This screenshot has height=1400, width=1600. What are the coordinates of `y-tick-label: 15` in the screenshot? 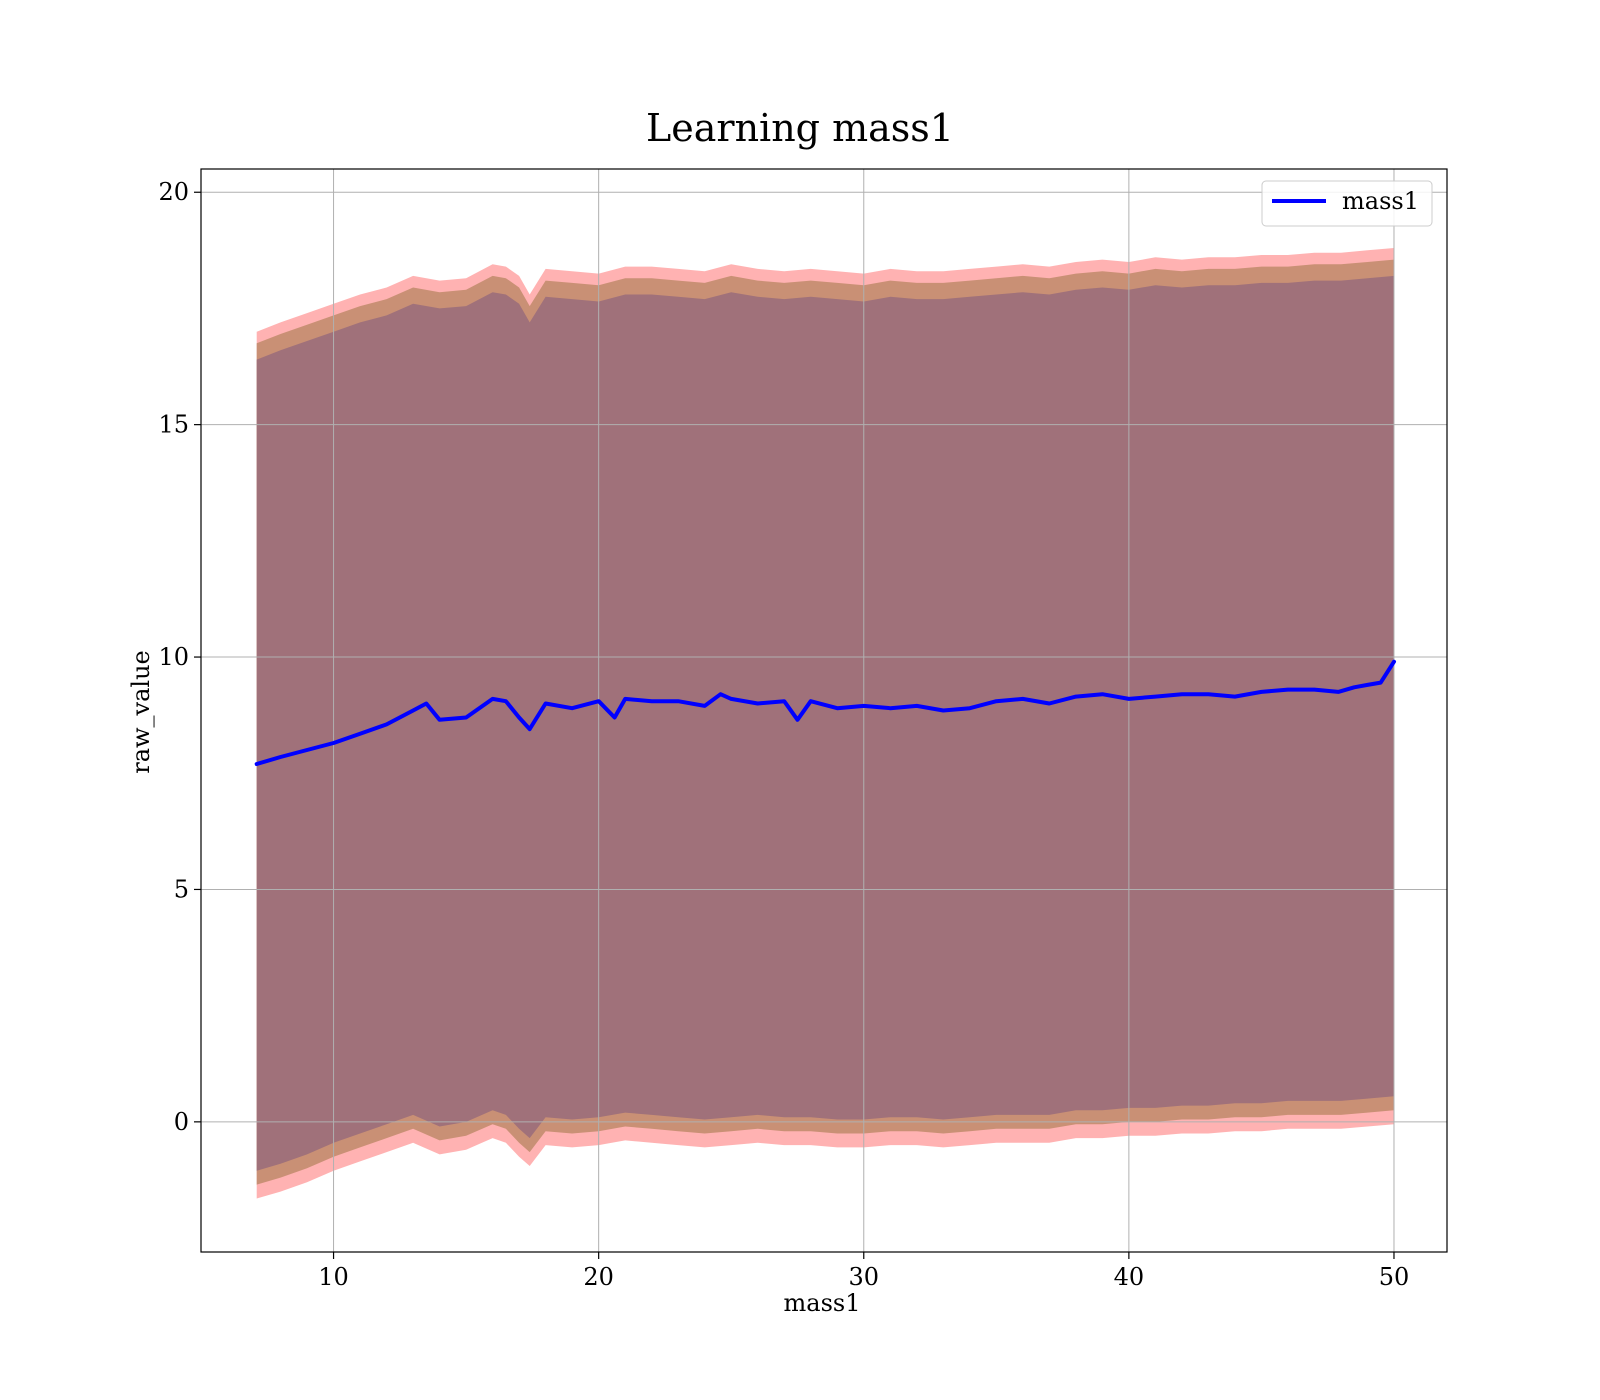 It's located at (173, 425).